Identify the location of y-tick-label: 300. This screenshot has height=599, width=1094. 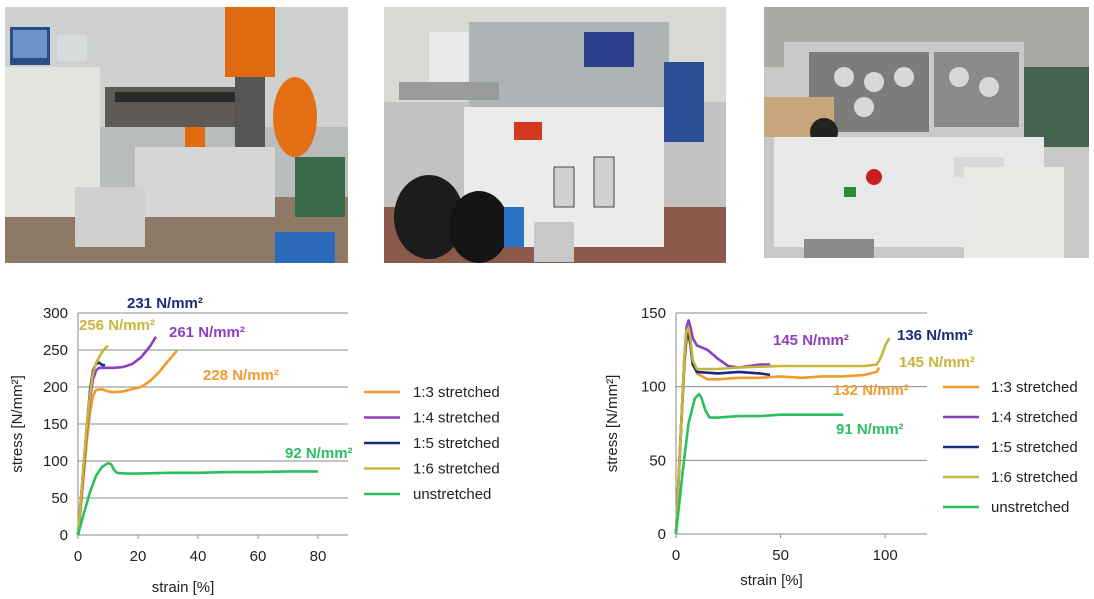
(55, 313).